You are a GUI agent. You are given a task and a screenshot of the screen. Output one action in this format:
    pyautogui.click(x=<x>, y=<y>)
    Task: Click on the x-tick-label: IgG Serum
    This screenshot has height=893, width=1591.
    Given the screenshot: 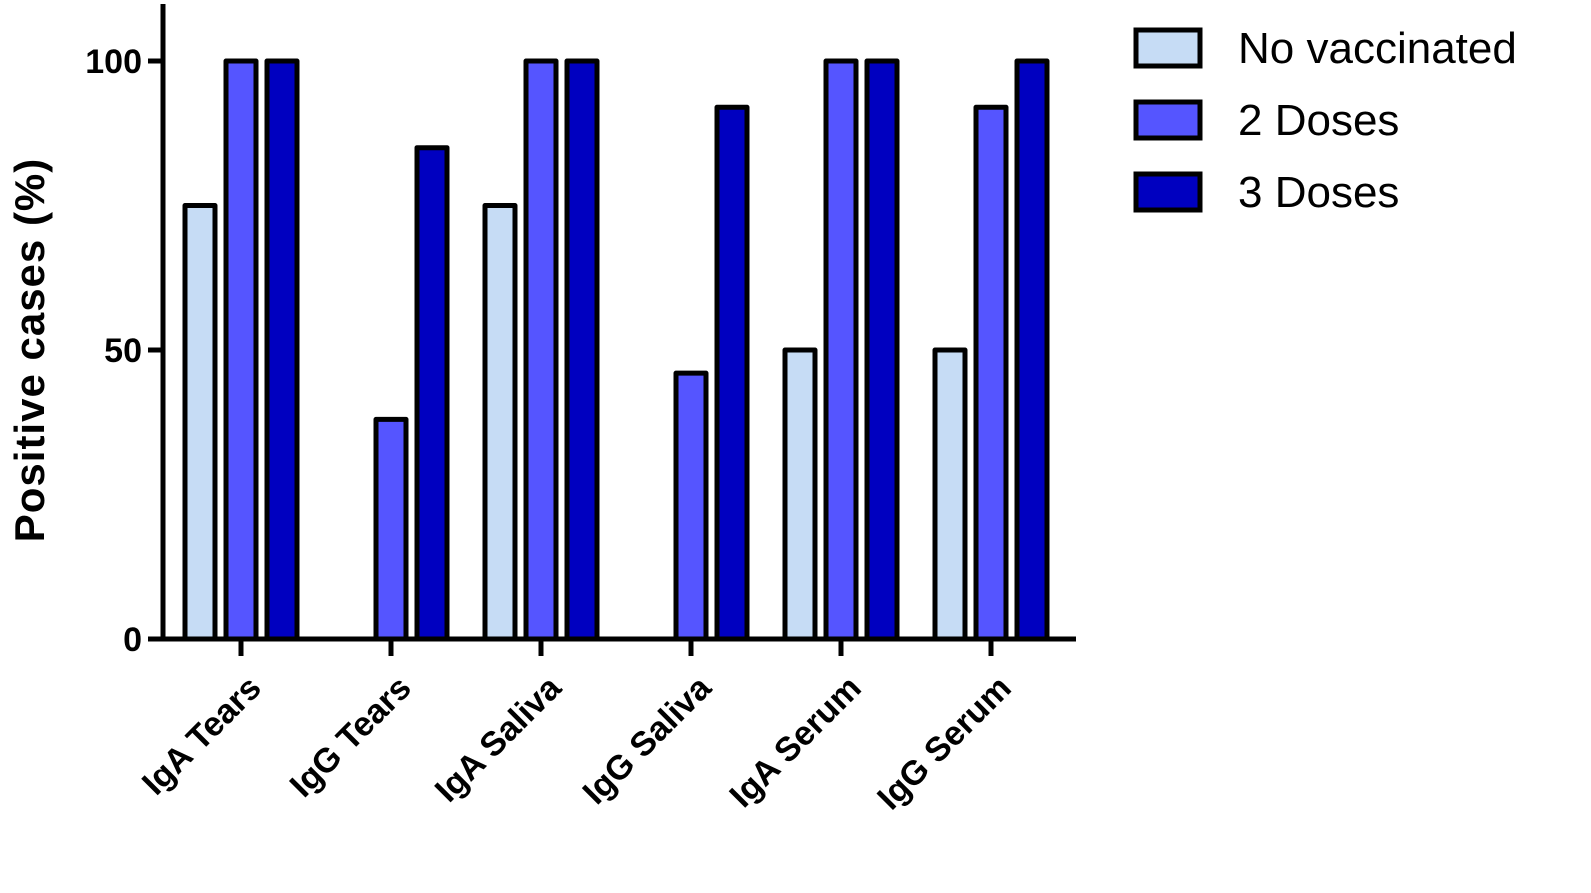 What is the action you would take?
    pyautogui.click(x=944, y=743)
    